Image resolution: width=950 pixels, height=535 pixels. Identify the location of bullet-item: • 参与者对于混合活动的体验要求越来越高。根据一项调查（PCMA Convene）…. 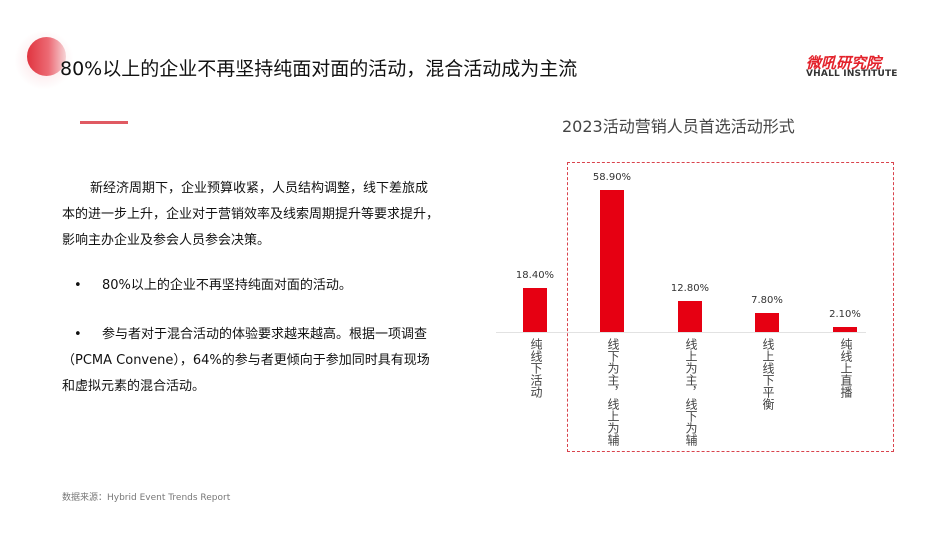
(251, 361).